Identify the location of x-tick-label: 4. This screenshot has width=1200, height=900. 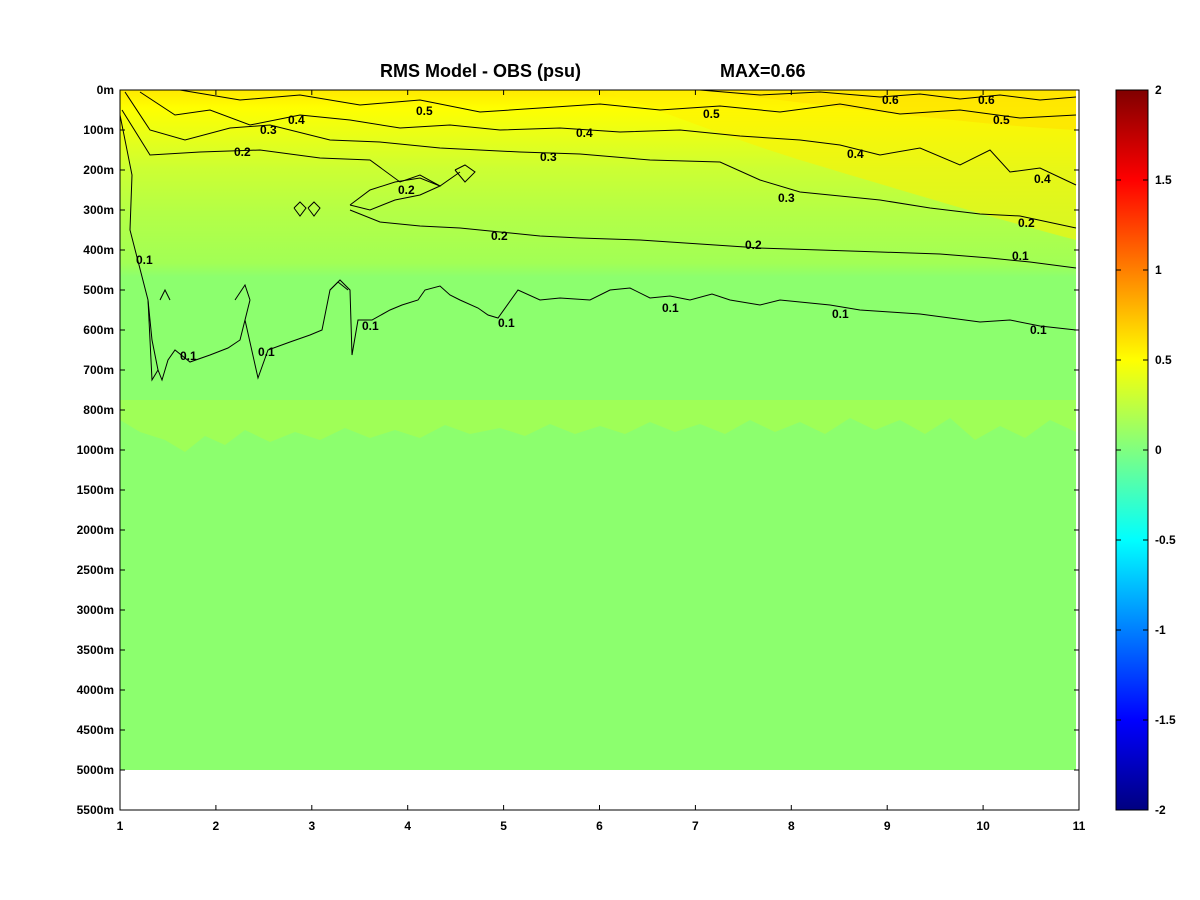
(407, 826).